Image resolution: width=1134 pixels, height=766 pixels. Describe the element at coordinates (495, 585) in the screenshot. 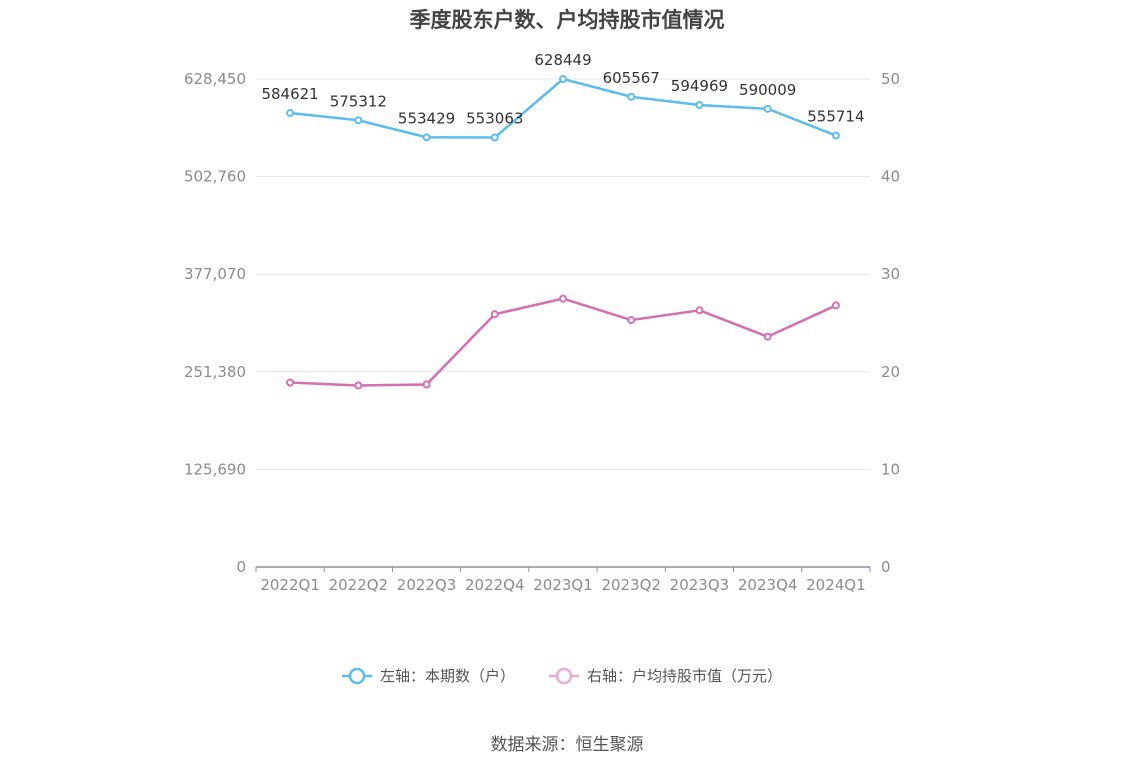

I see `x-axis-category-label: 2022Q4` at that location.